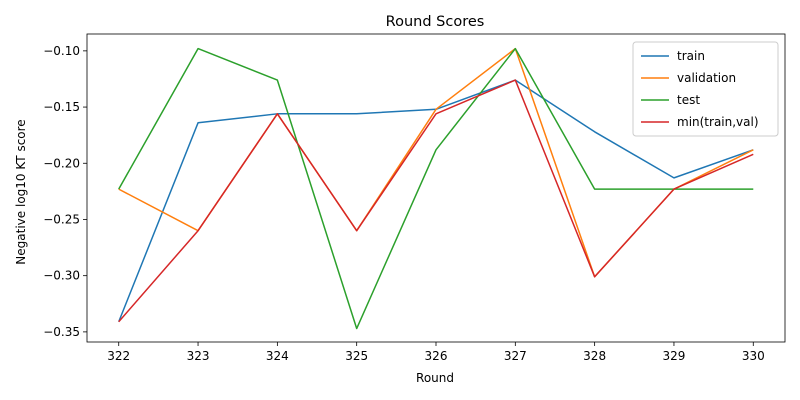  I want to click on x-tick-label: 325, so click(356, 356).